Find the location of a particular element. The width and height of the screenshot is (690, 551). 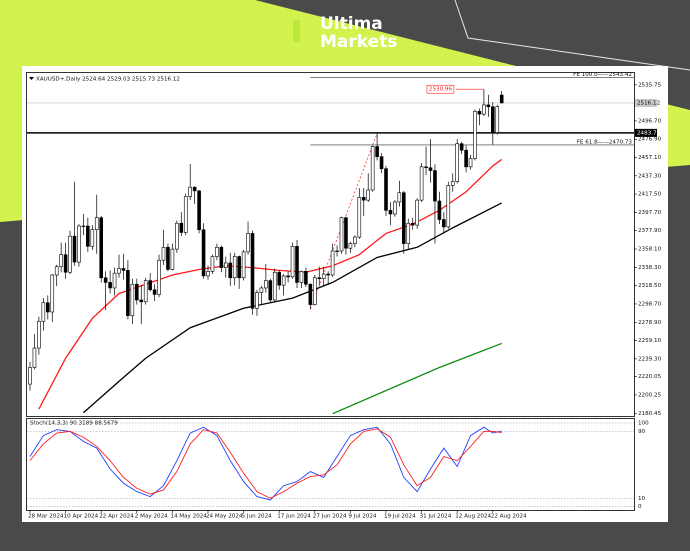

y-tick-label: 2338.30 is located at coordinates (650, 268).